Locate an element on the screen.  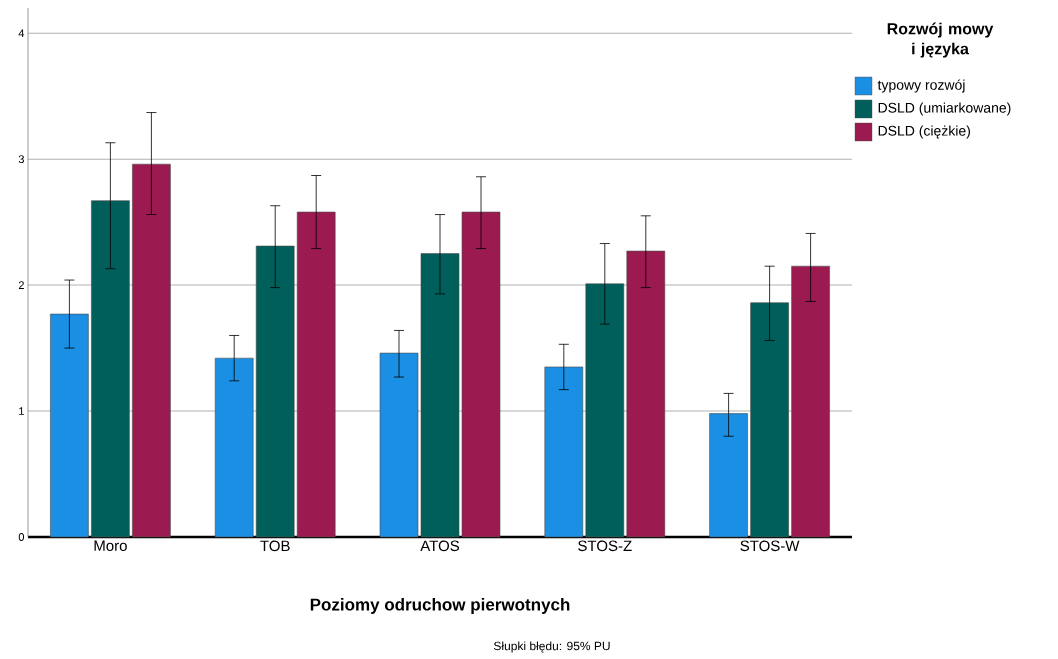
y-tick-label: 2 is located at coordinates (21, 285).